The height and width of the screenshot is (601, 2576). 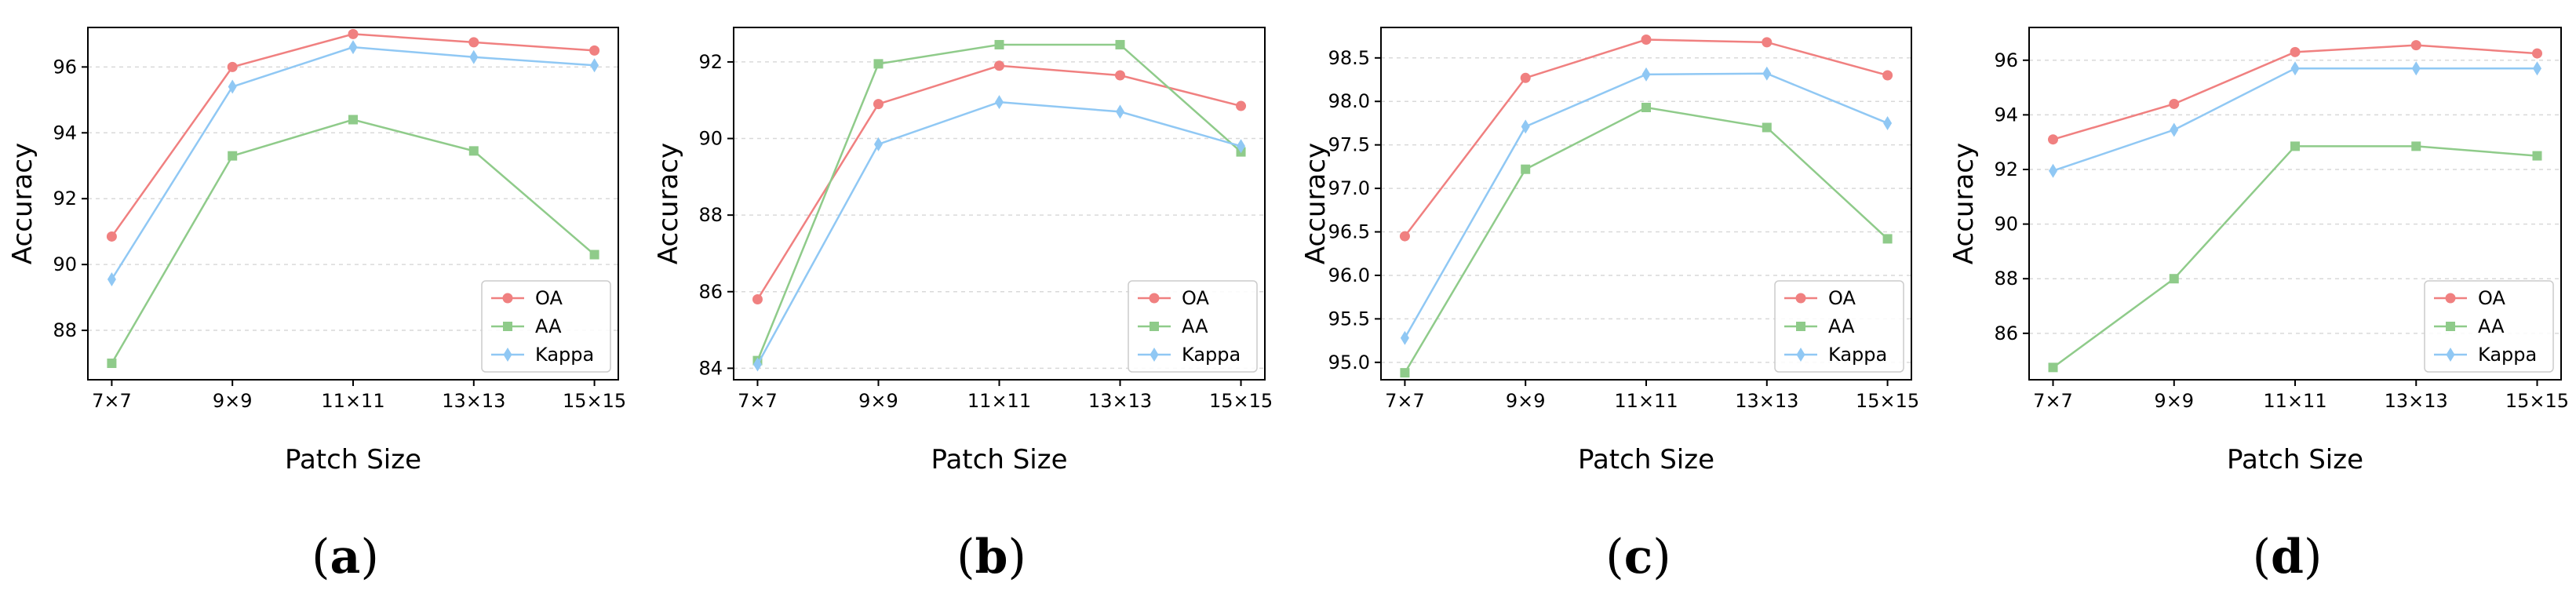 What do you see at coordinates (1349, 362) in the screenshot?
I see `y-tick-label: 95.0` at bounding box center [1349, 362].